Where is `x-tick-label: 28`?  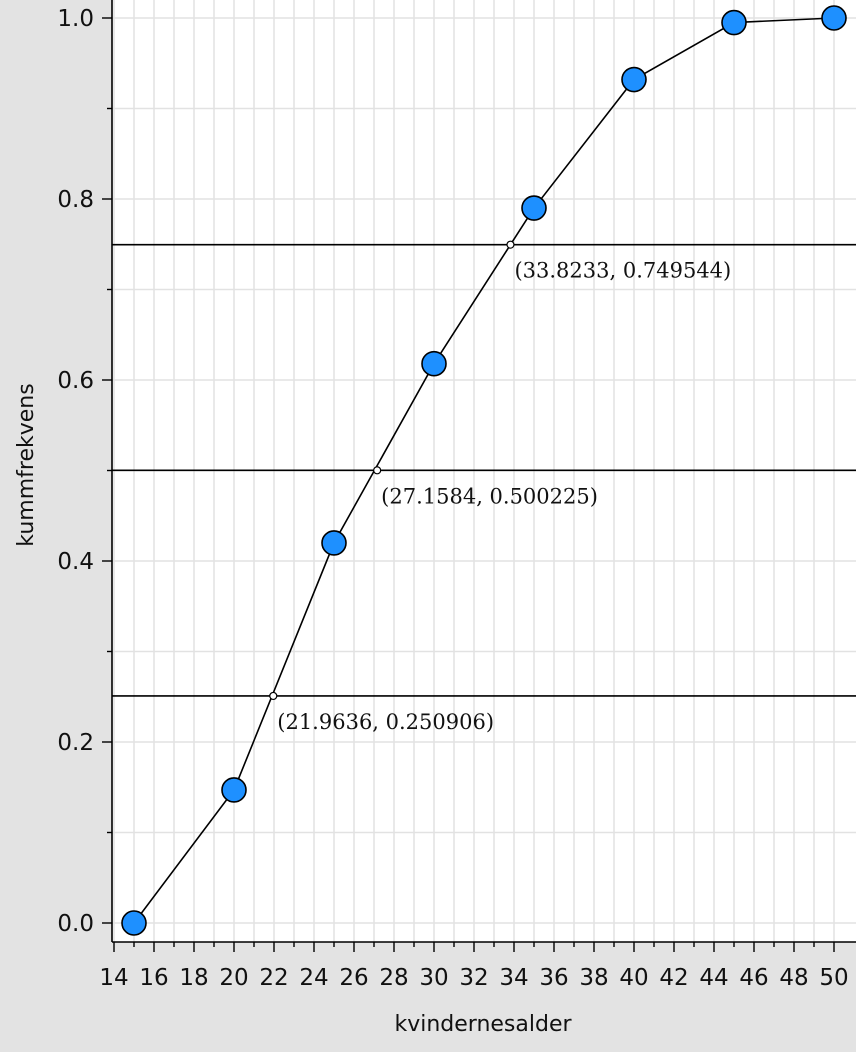 x-tick-label: 28 is located at coordinates (393, 978).